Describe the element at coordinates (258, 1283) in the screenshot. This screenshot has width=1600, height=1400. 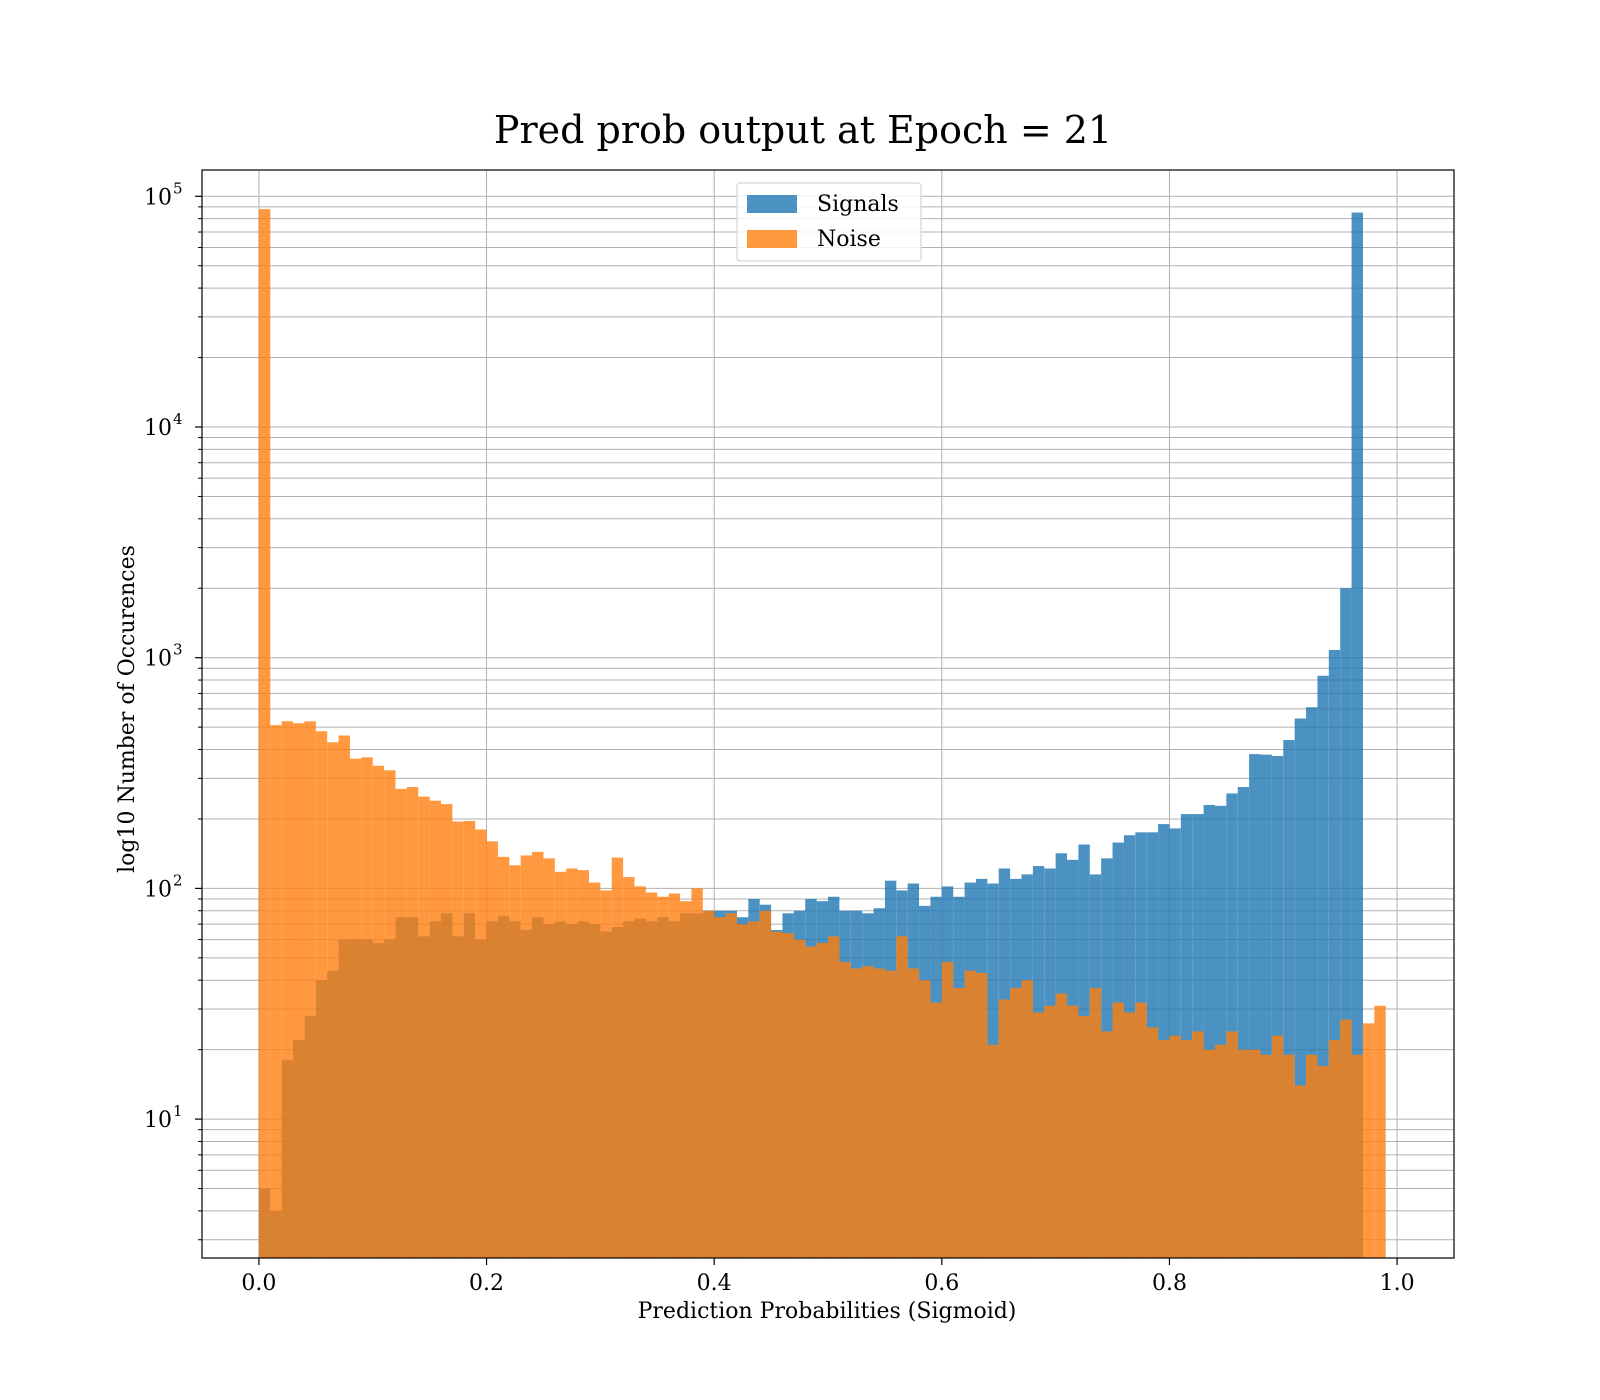
I see `x-tick-label: 0.0` at that location.